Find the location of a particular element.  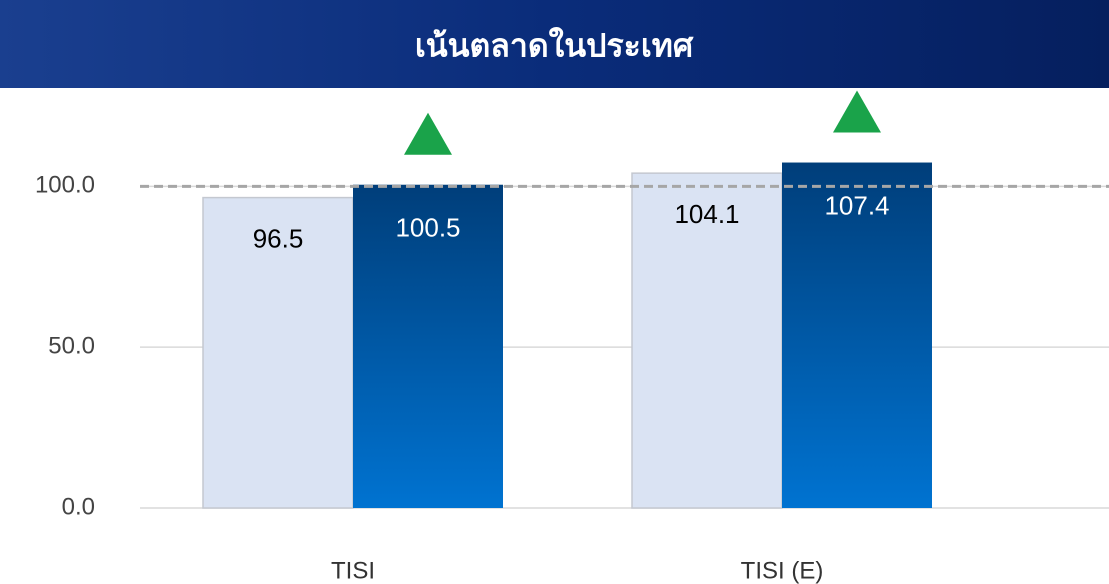

chart-title: เน้นตลาดในประเทศ is located at coordinates (554, 44).